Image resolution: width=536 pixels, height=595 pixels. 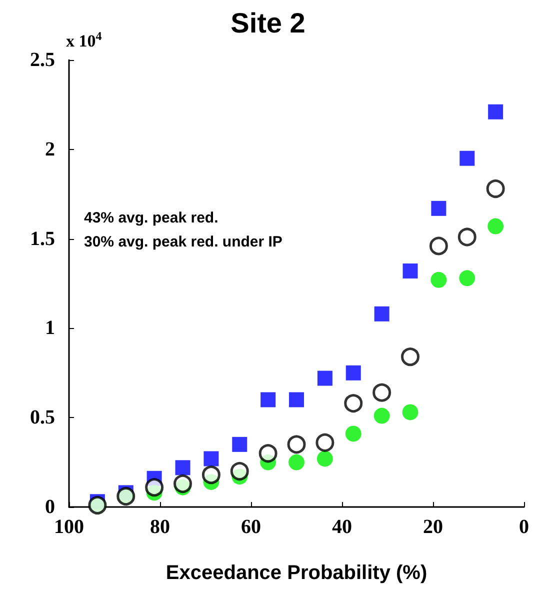 What do you see at coordinates (297, 573) in the screenshot?
I see `x-axis-title: Exceedance Probability (%)` at bounding box center [297, 573].